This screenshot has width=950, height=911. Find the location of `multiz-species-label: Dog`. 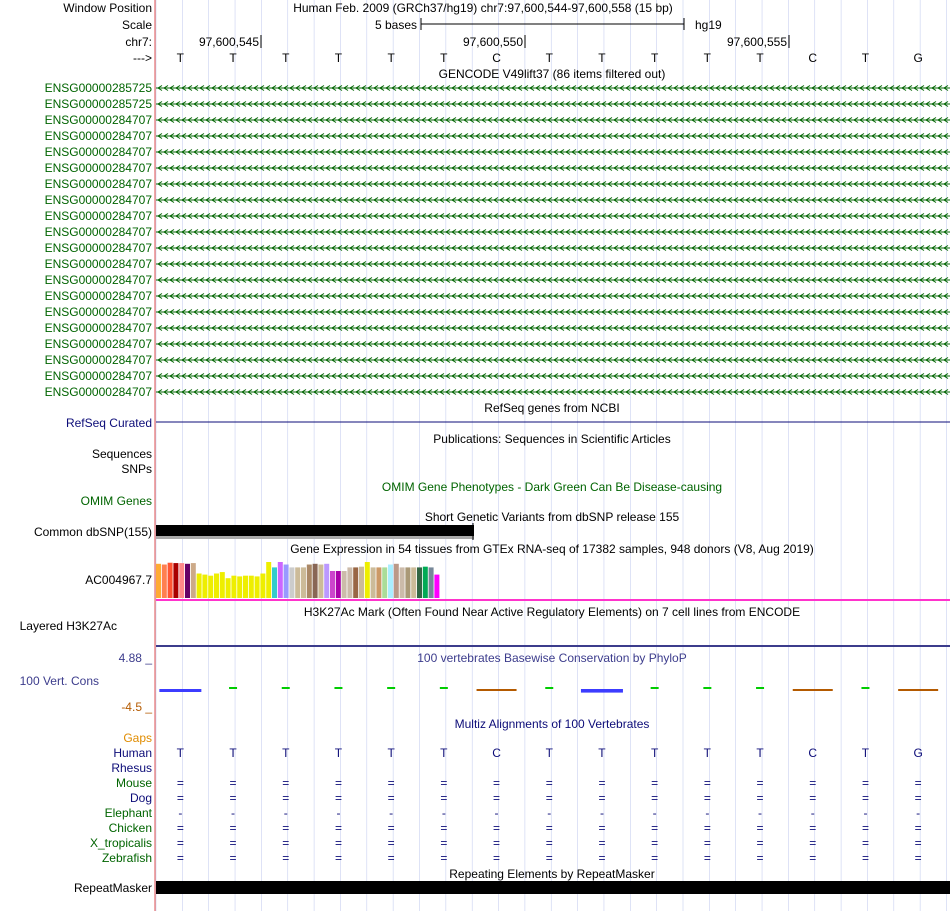

multiz-species-label: Dog is located at coordinates (141, 798).